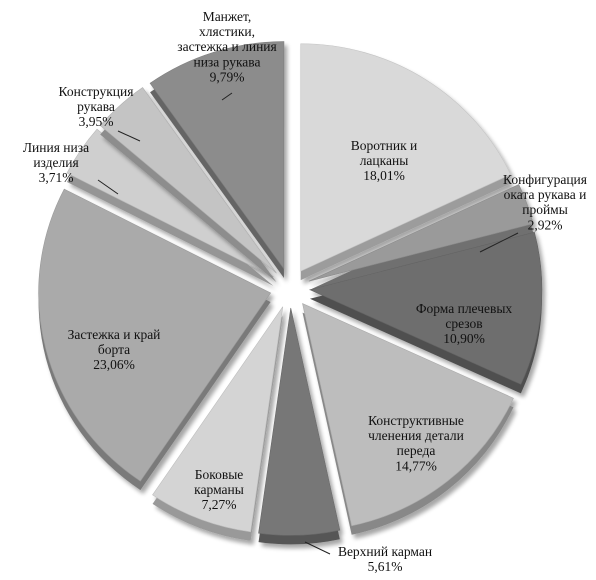 Image resolution: width=596 pixels, height=580 pixels. What do you see at coordinates (385, 559) in the screenshot?
I see `slice-label-5: Верхний карман 5,61%` at bounding box center [385, 559].